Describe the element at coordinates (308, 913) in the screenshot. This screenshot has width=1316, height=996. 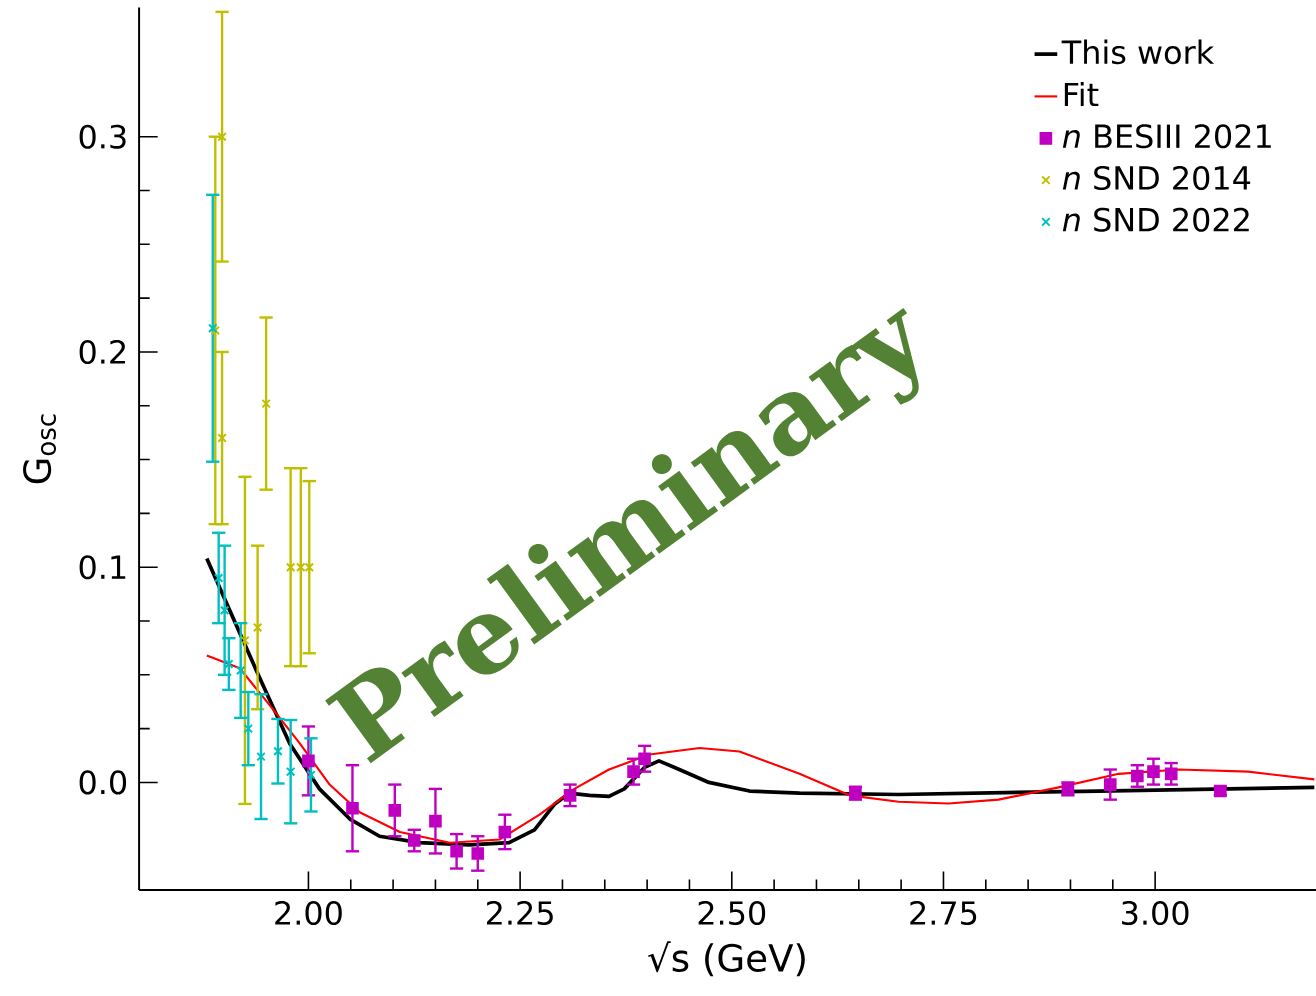
I see `x-tick-label: 2.00` at that location.